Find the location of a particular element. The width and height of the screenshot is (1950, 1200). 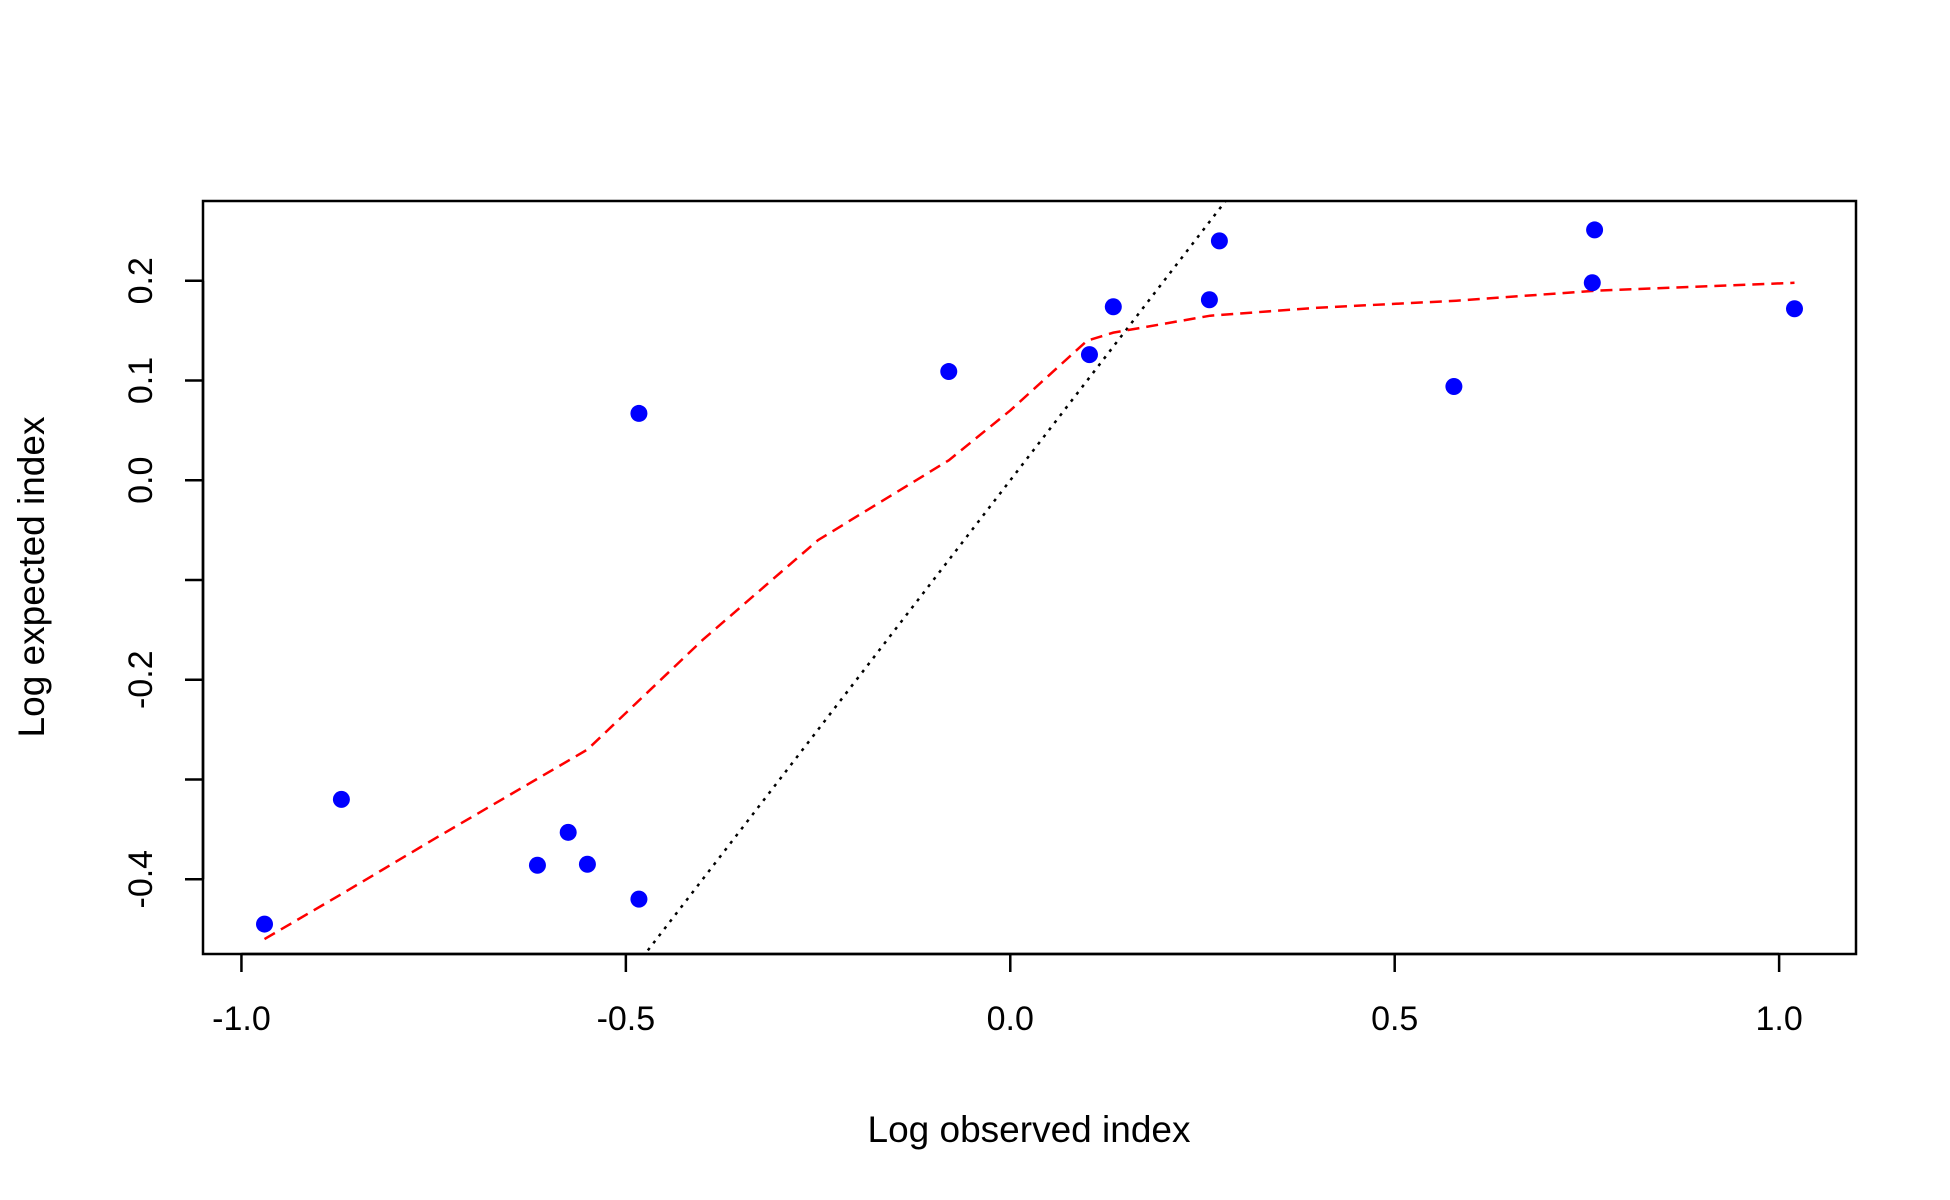

x-tick-label: 0.5 is located at coordinates (1394, 1019).